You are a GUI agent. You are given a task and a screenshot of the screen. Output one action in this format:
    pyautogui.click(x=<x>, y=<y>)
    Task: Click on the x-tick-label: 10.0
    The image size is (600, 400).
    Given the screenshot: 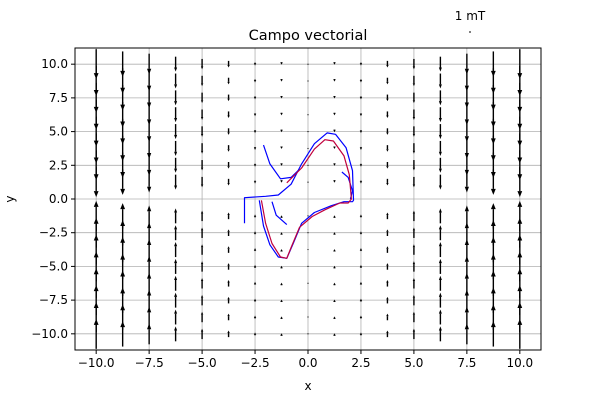 What is the action you would take?
    pyautogui.click(x=519, y=363)
    